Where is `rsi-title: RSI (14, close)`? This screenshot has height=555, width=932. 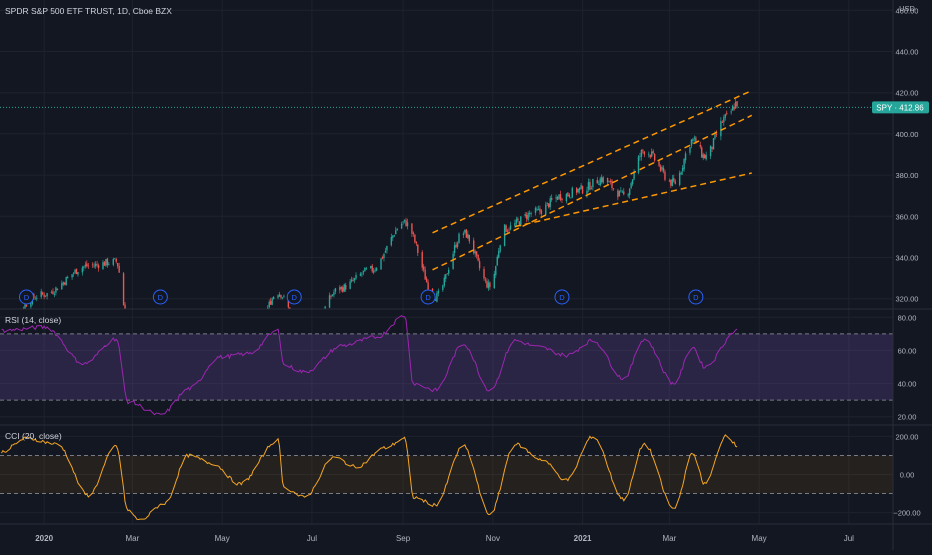 rsi-title: RSI (14, close) is located at coordinates (33, 320).